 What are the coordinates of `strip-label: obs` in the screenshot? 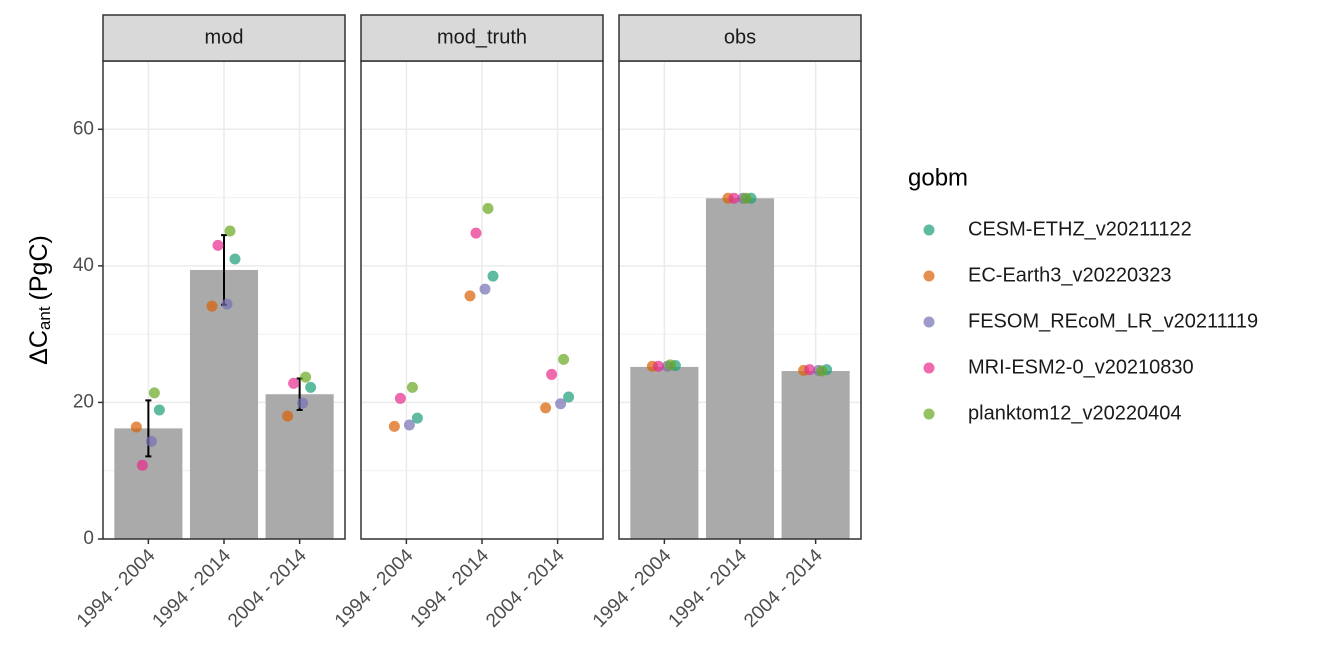 It's located at (740, 37).